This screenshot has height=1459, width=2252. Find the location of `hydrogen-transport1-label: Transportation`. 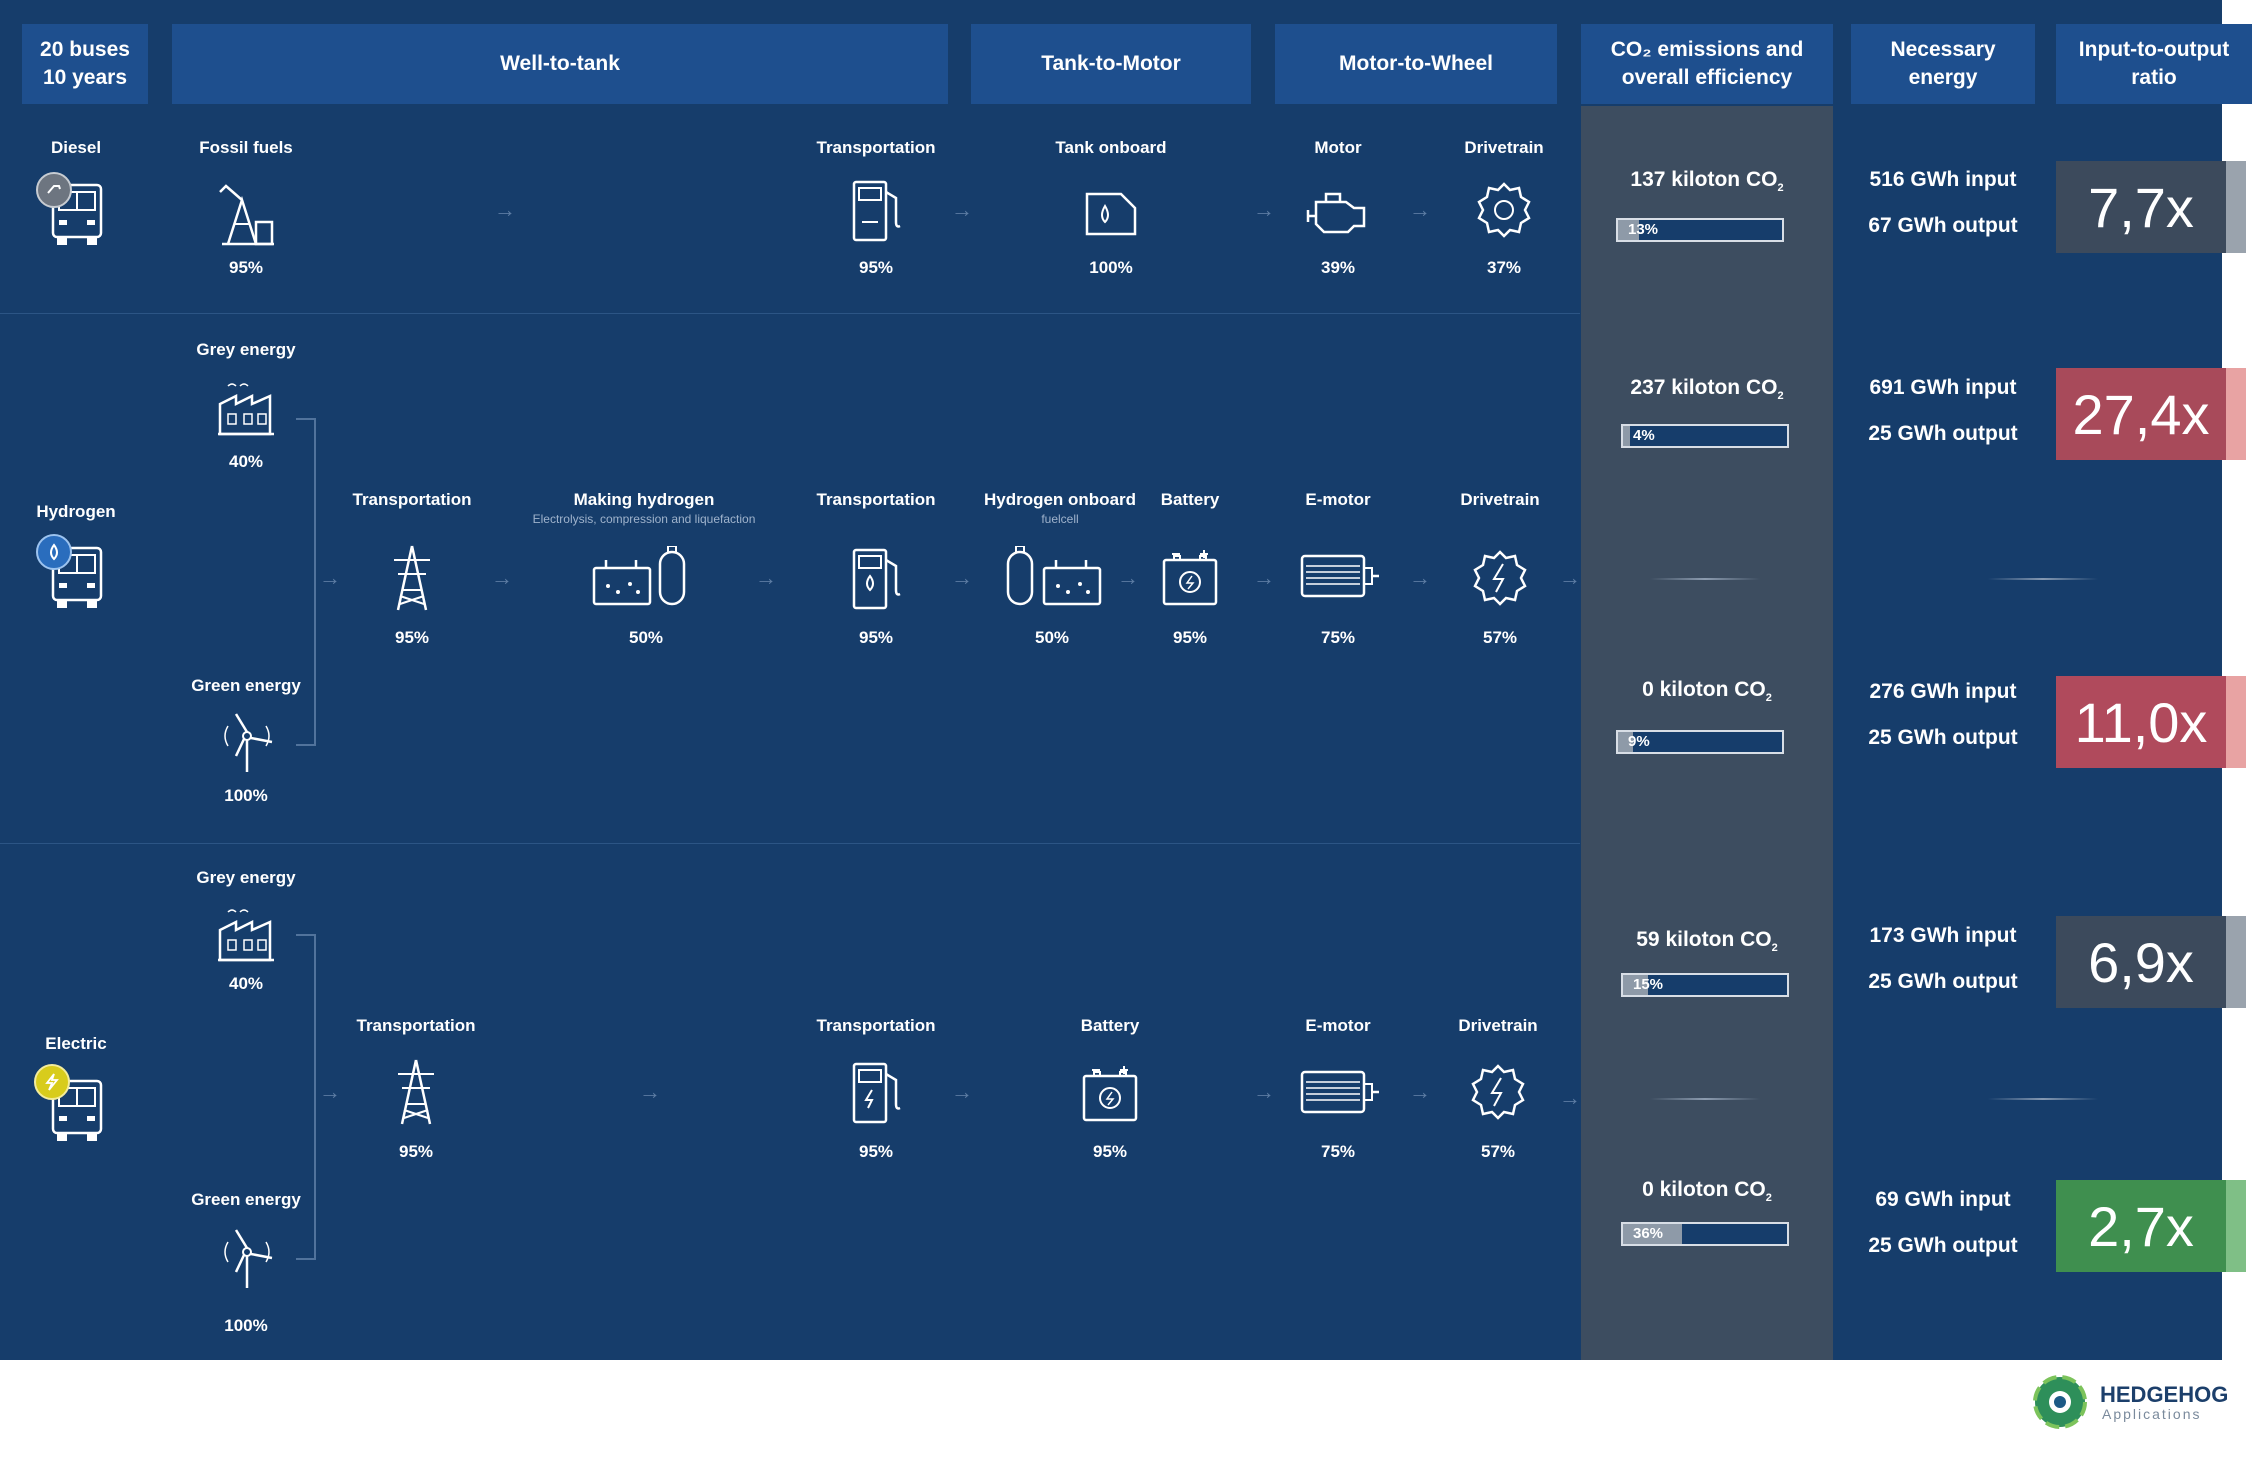

hydrogen-transport1-label: Transportation is located at coordinates (412, 499).